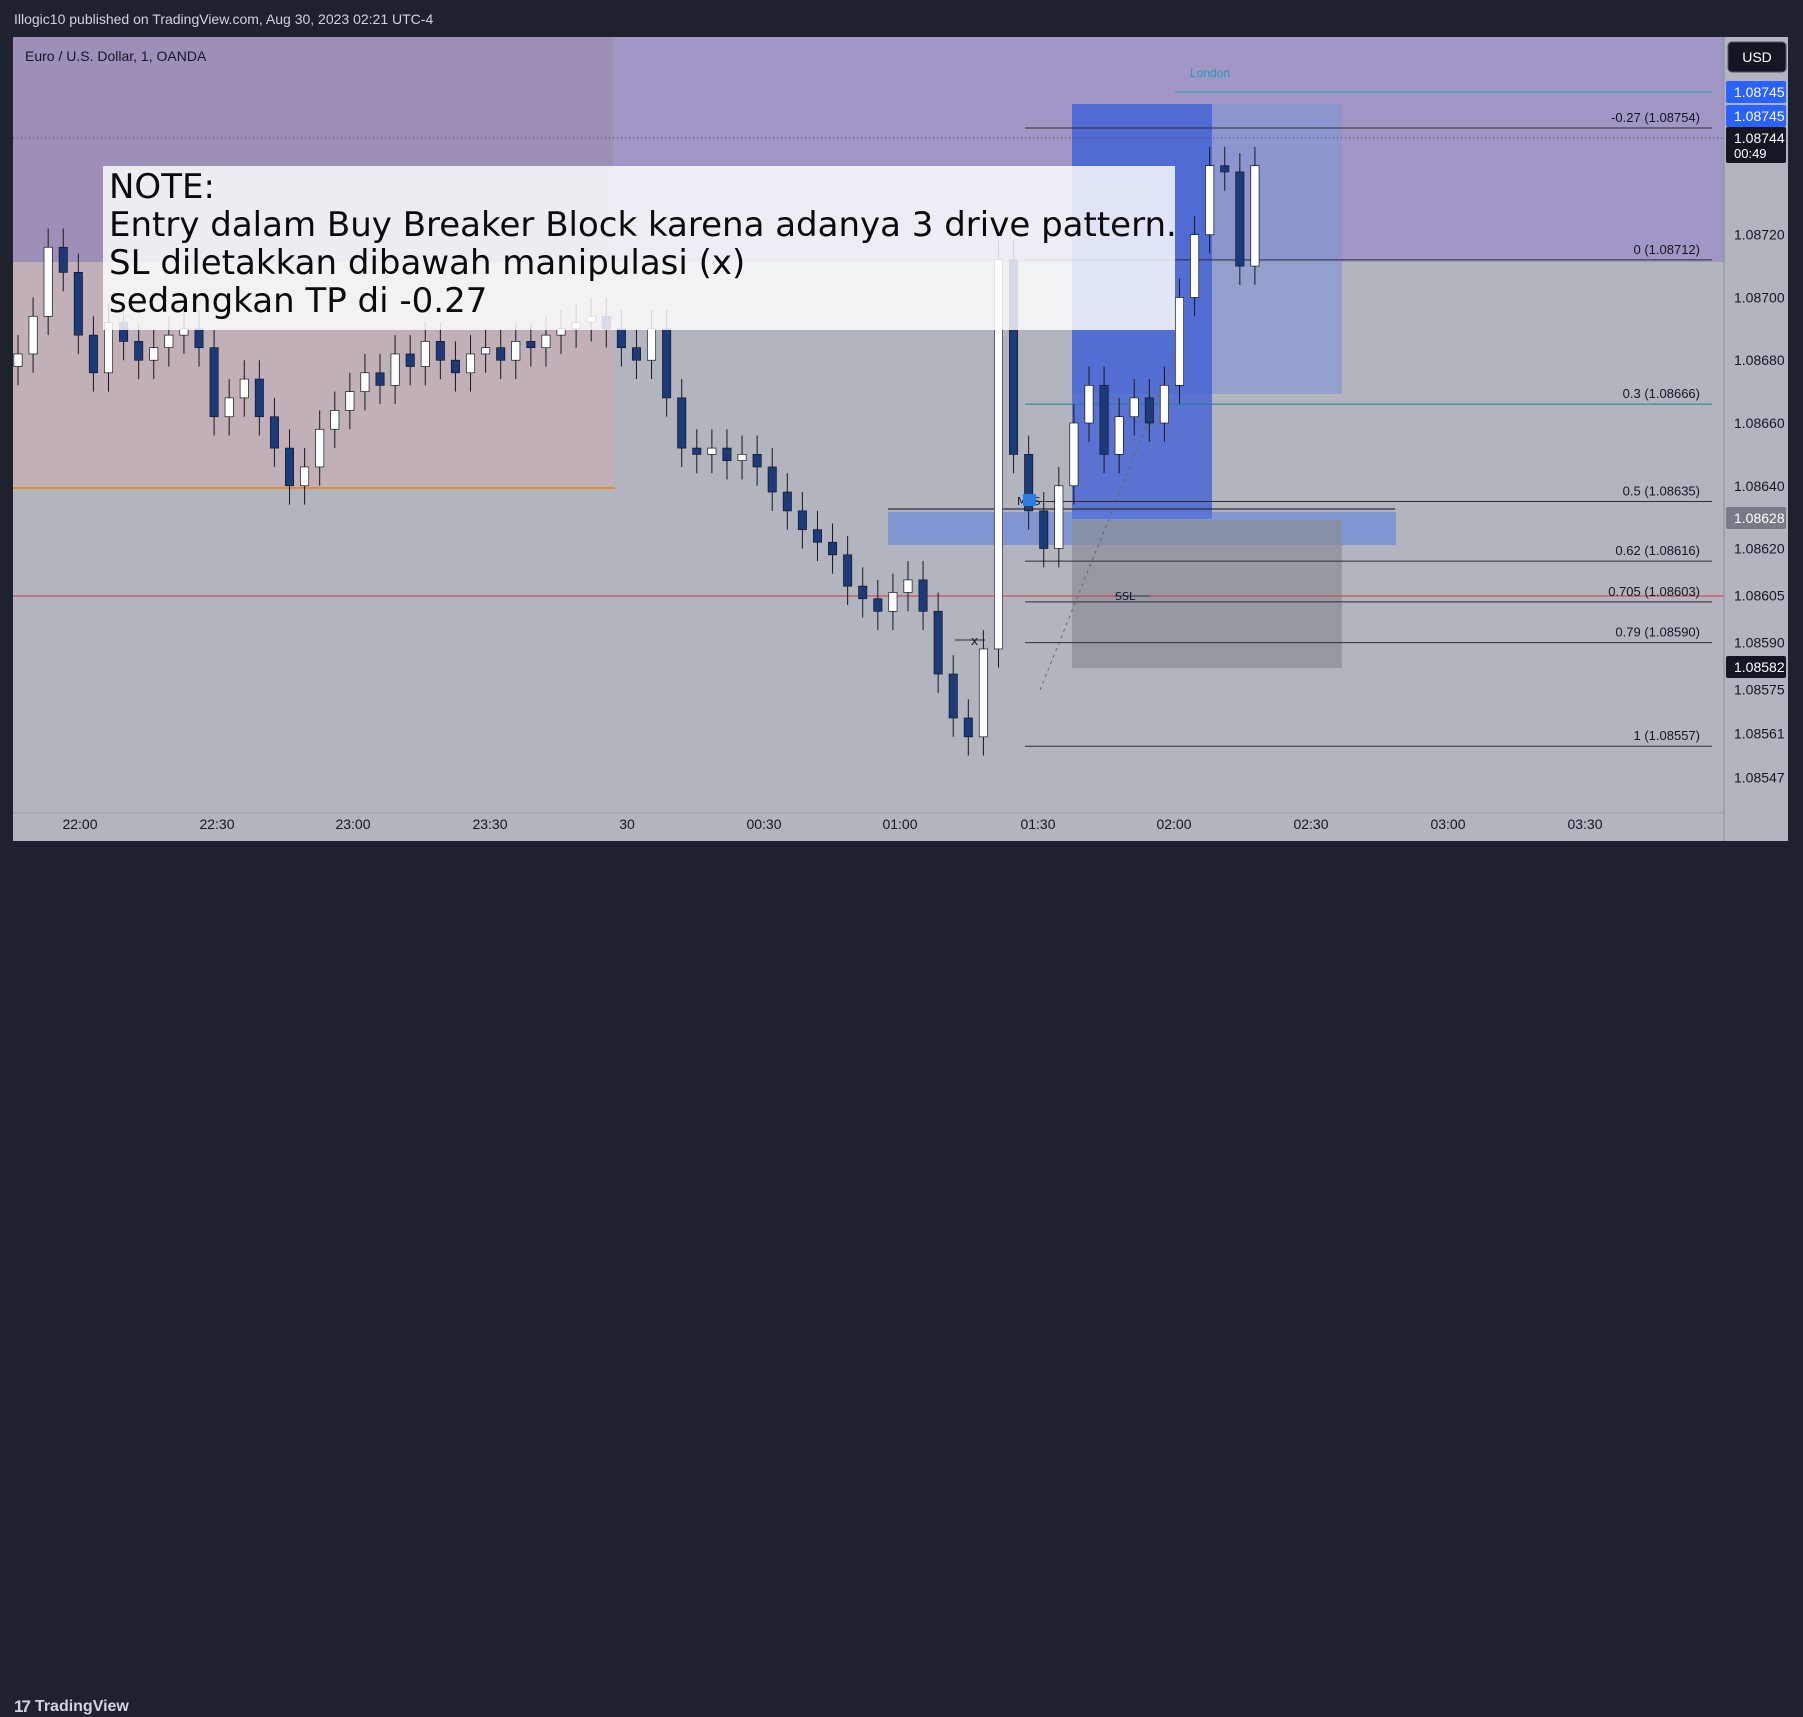  I want to click on note-line-3: sedangkan TP di -0.27, so click(298, 301).